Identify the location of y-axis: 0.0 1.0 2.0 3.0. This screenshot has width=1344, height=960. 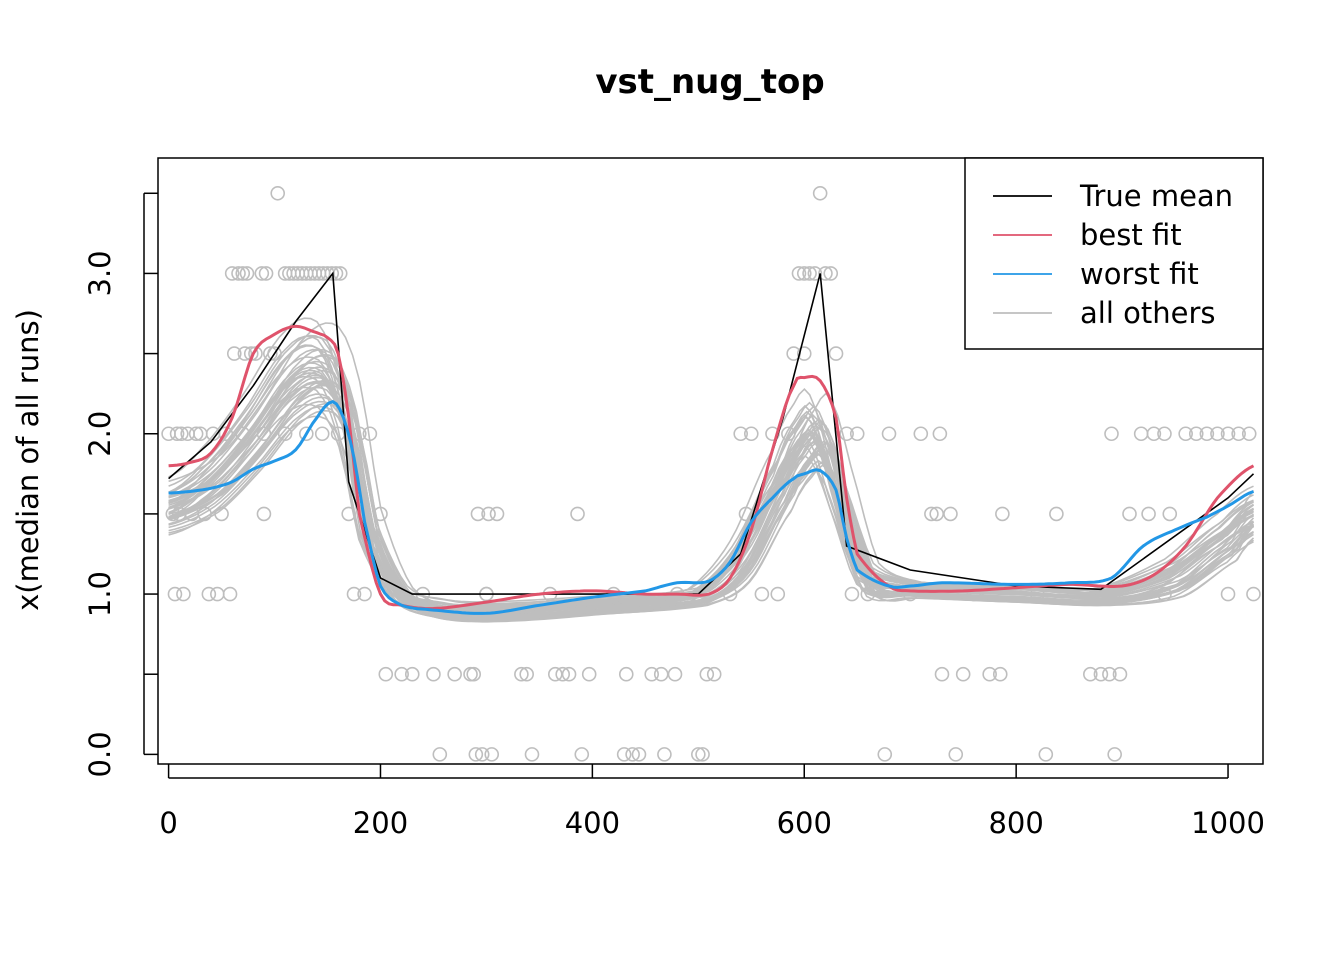
(120, 484).